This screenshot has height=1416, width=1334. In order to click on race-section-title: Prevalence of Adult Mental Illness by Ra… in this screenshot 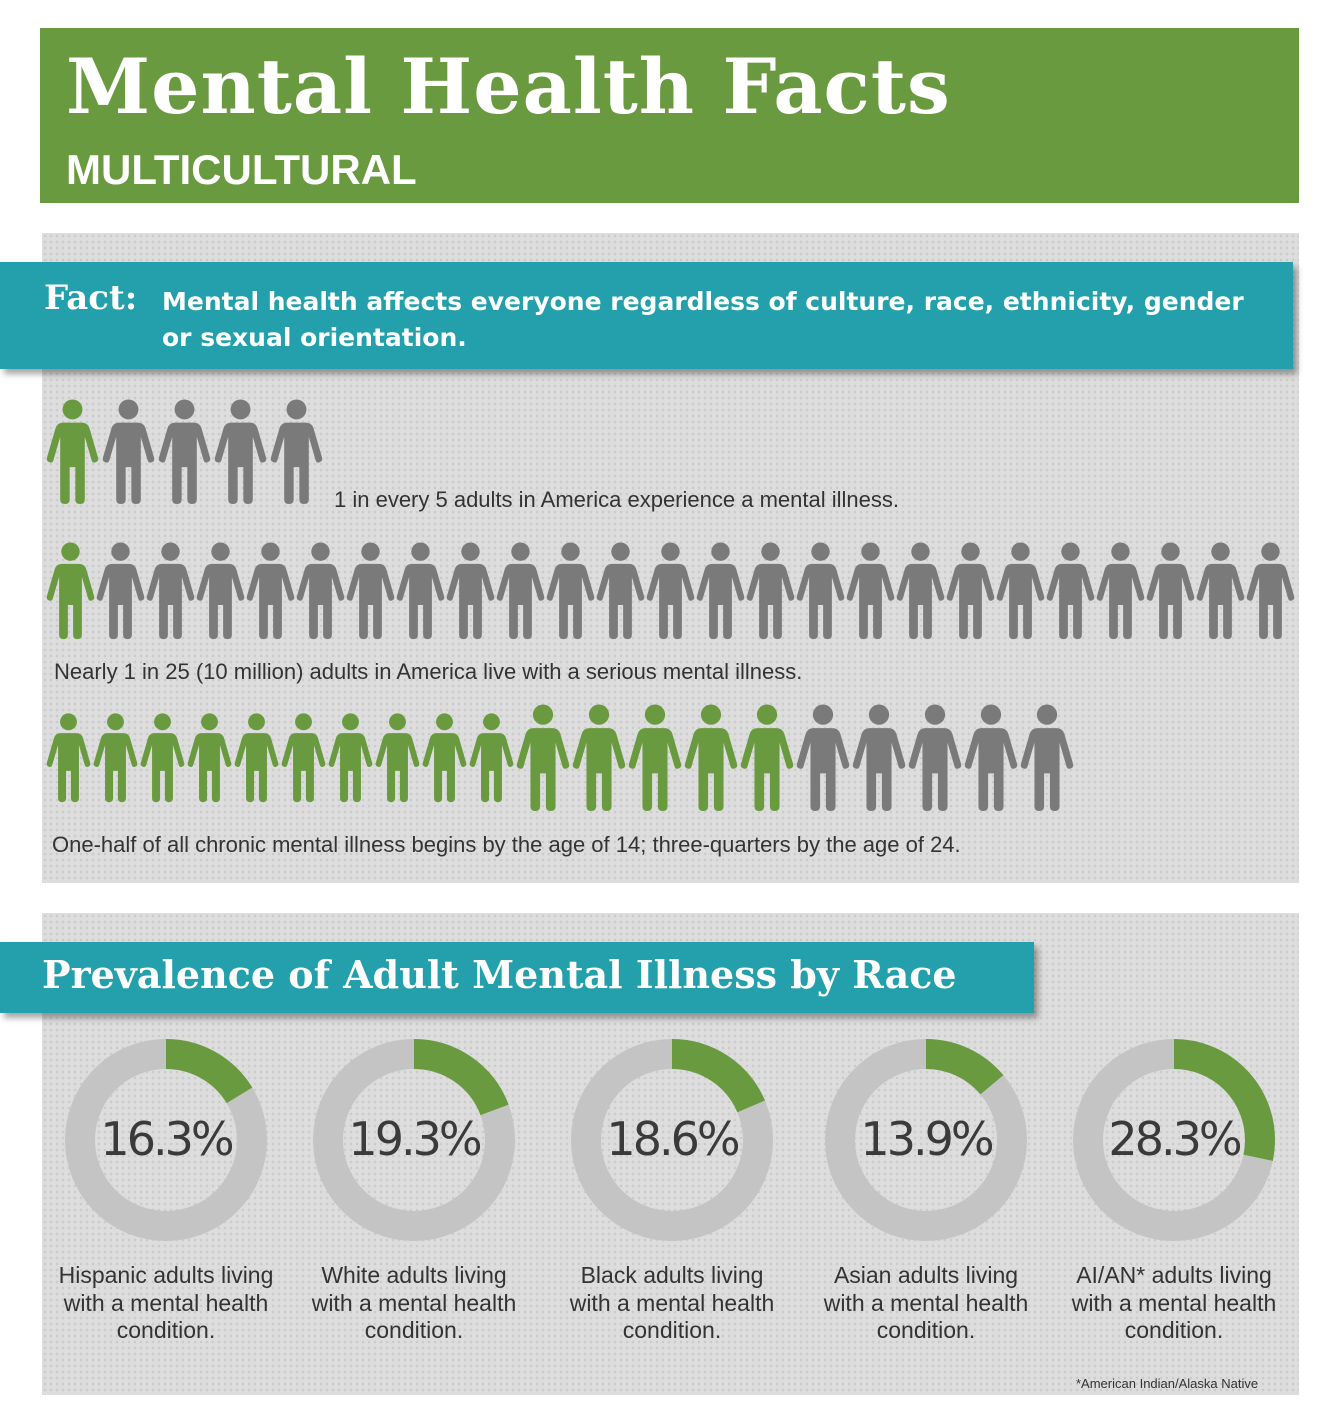, I will do `click(499, 974)`.